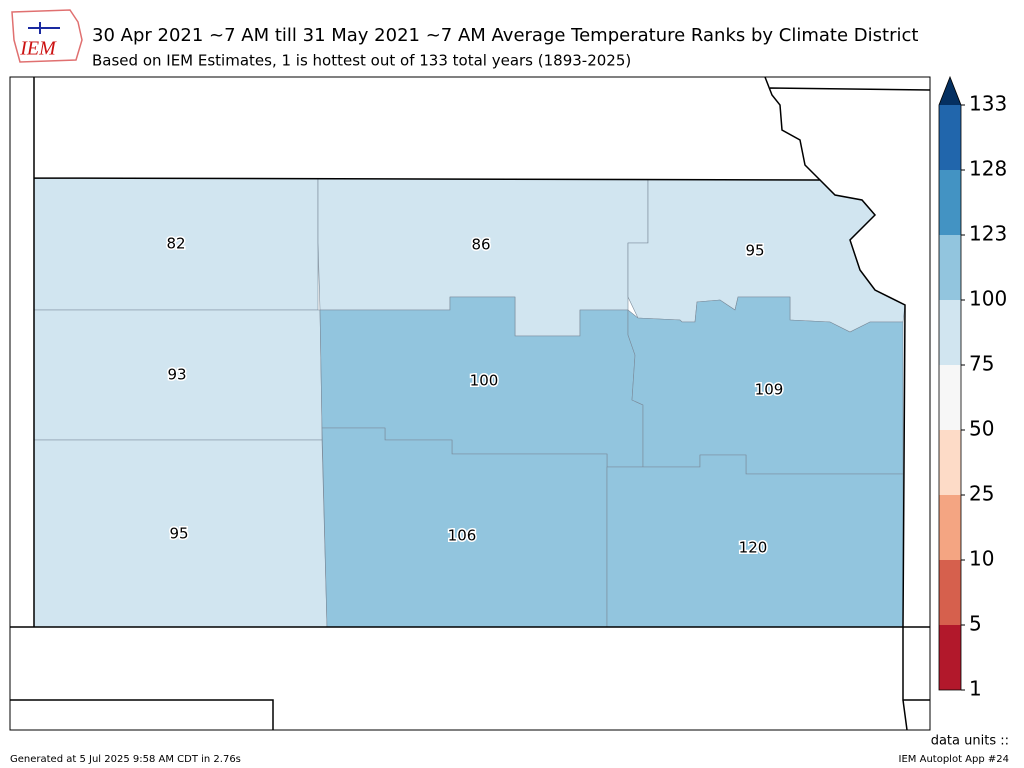  What do you see at coordinates (975, 689) in the screenshot?
I see `colorbar-tick-label: 1` at bounding box center [975, 689].